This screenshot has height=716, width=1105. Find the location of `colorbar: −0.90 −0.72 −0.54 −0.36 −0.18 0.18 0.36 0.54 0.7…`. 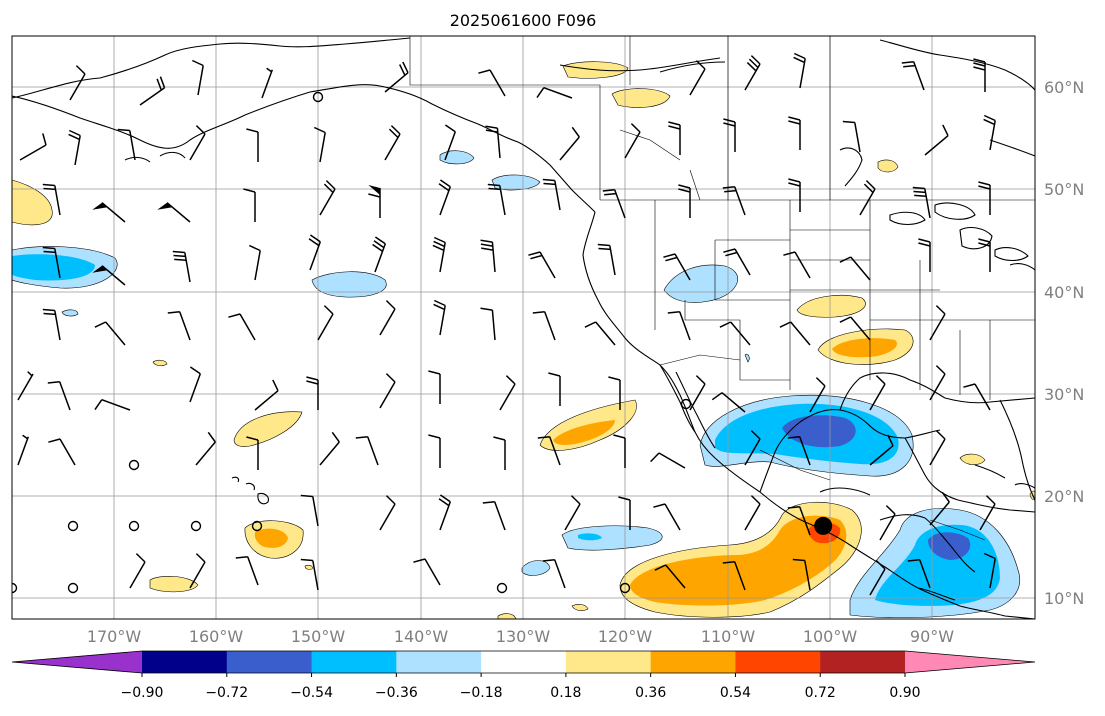

colorbar: −0.90 −0.72 −0.54 −0.36 −0.18 0.18 0.36 0.54 0.7… is located at coordinates (523, 675).